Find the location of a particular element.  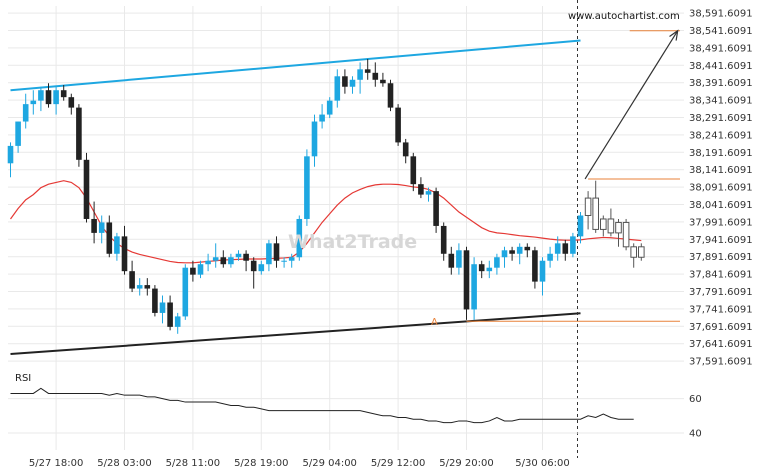

site-label: www.autochartist.com is located at coordinates (624, 16).